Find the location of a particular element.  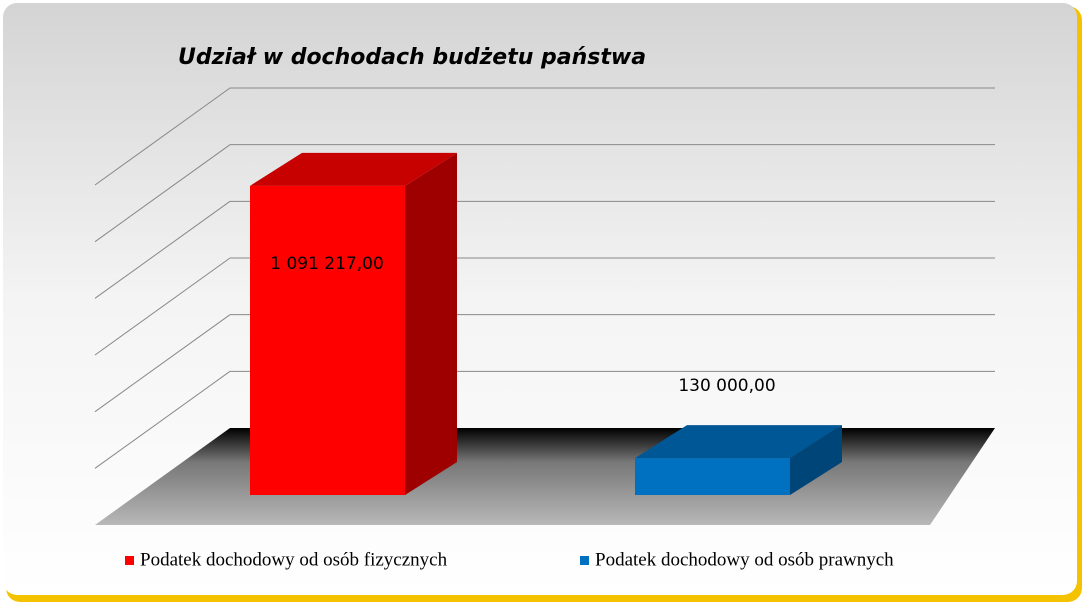

legend-label: Podatek dochodowy od osób prawnych is located at coordinates (744, 559).